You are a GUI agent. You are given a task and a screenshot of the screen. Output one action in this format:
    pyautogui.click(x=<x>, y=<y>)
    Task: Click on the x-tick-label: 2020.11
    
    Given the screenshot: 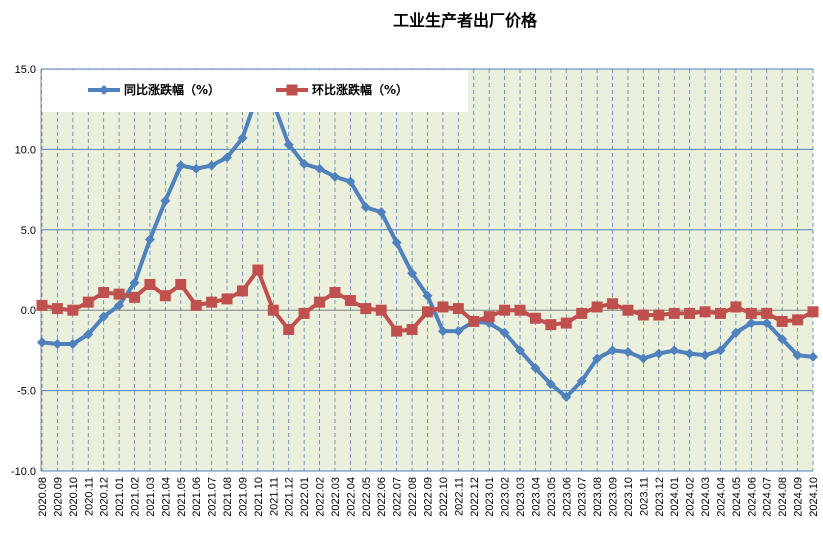 What is the action you would take?
    pyautogui.click(x=89, y=496)
    